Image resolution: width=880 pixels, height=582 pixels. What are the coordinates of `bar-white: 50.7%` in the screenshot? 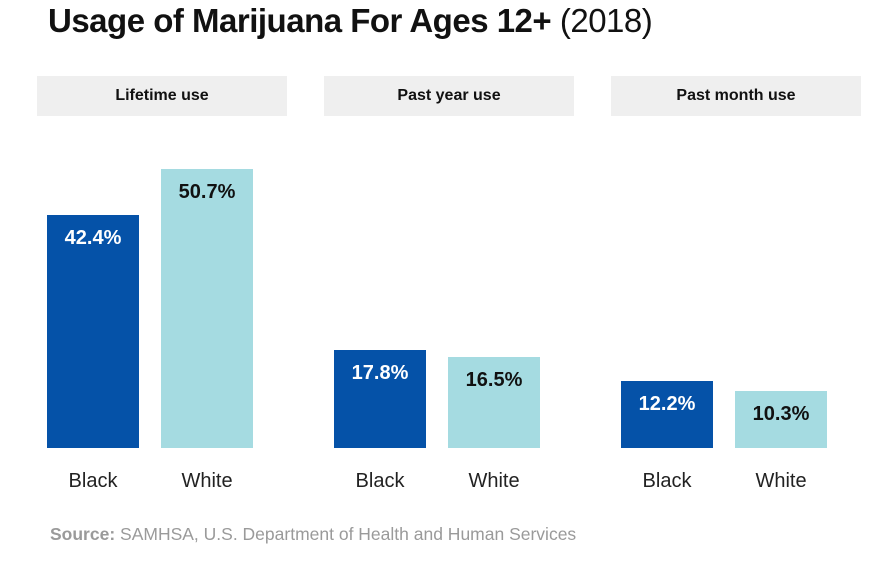 It's located at (207, 308).